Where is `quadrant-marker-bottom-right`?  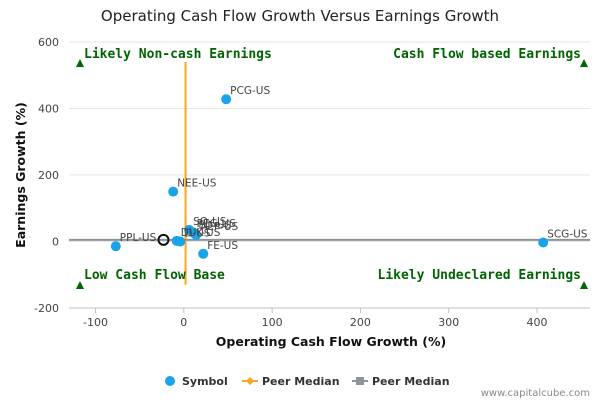
quadrant-marker-bottom-right is located at coordinates (584, 285).